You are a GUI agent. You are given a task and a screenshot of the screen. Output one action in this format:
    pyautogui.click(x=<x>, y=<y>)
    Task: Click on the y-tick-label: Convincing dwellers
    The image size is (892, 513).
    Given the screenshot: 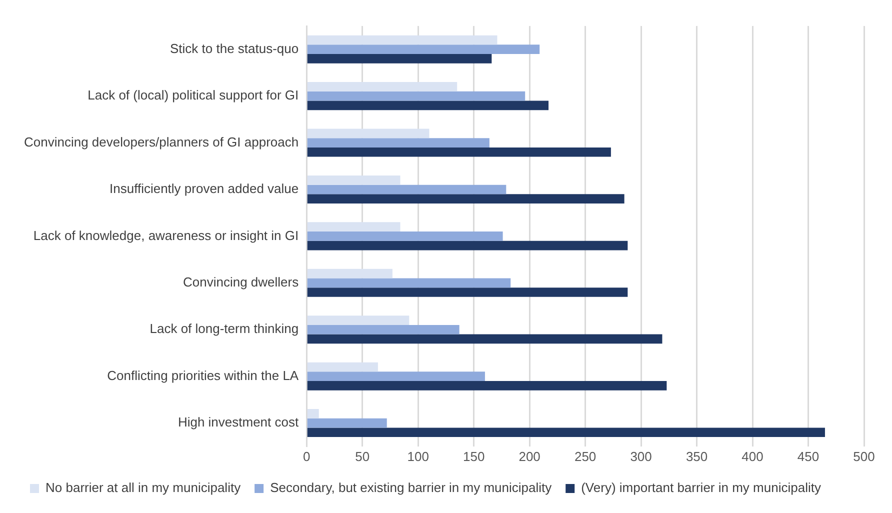 What is the action you would take?
    pyautogui.click(x=241, y=282)
    